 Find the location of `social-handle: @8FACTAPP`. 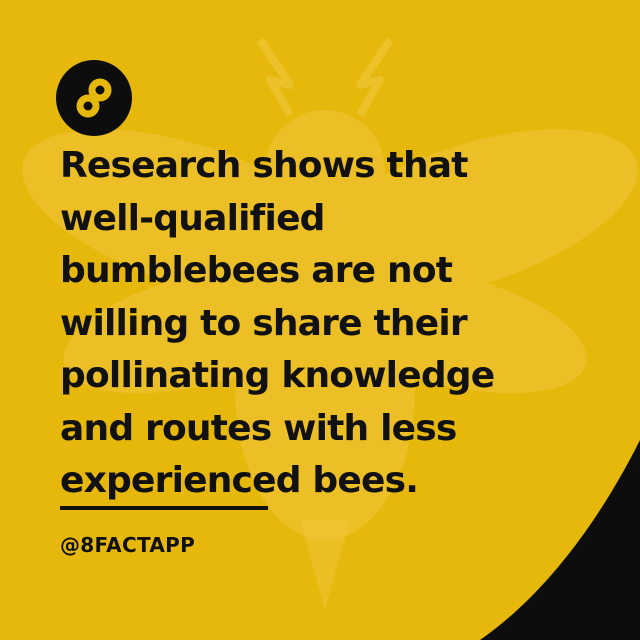

social-handle: @8FACTAPP is located at coordinates (128, 545).